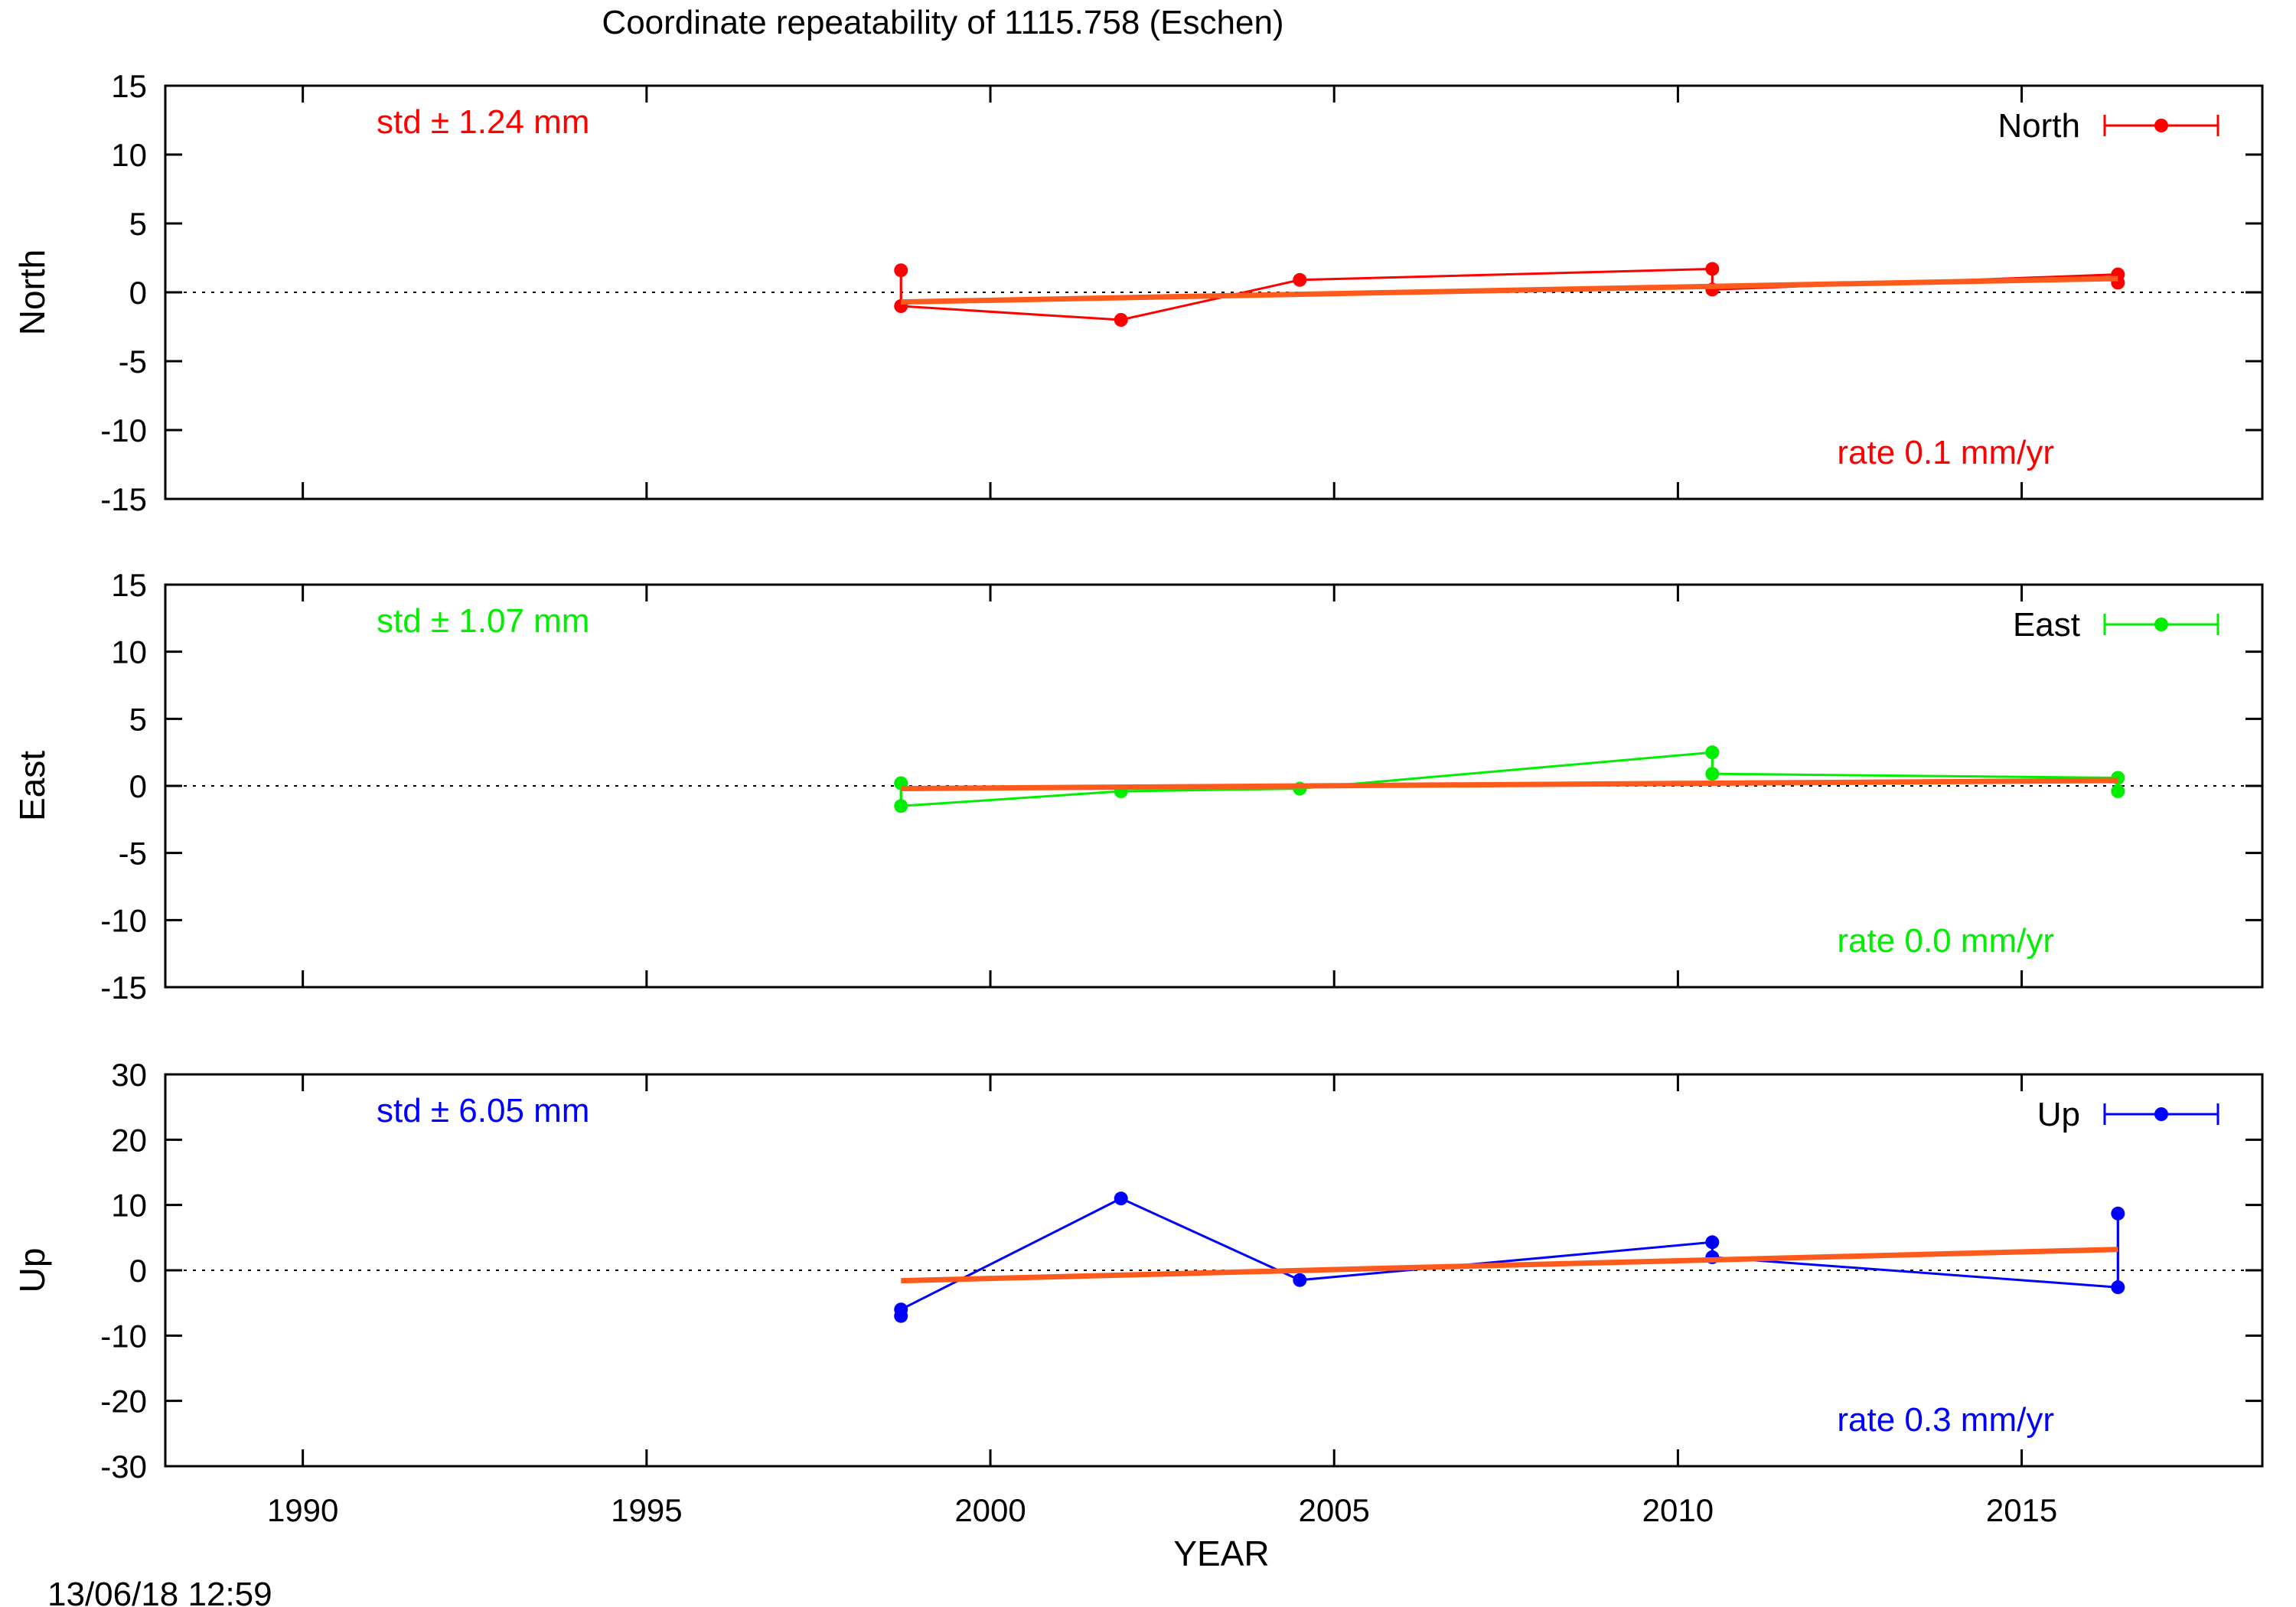  Describe the element at coordinates (2021, 1510) in the screenshot. I see `xtick-label: 2015` at that location.